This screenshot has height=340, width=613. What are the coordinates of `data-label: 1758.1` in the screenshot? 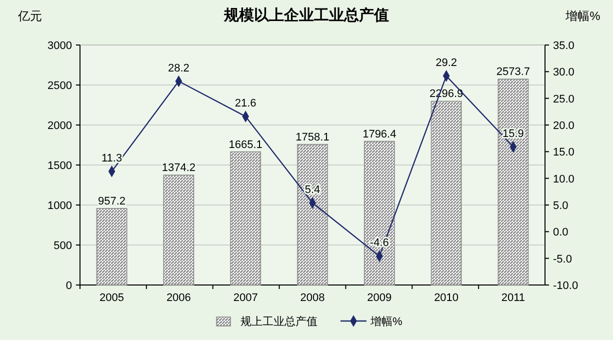 It's located at (313, 137).